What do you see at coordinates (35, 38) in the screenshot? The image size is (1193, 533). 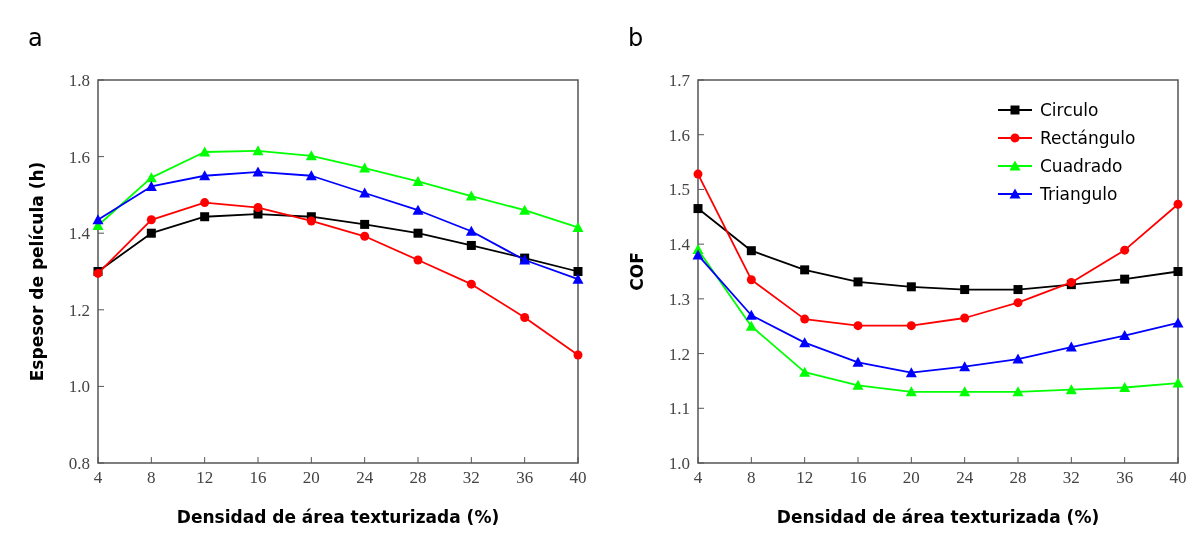 I see `chart-title: a` at bounding box center [35, 38].